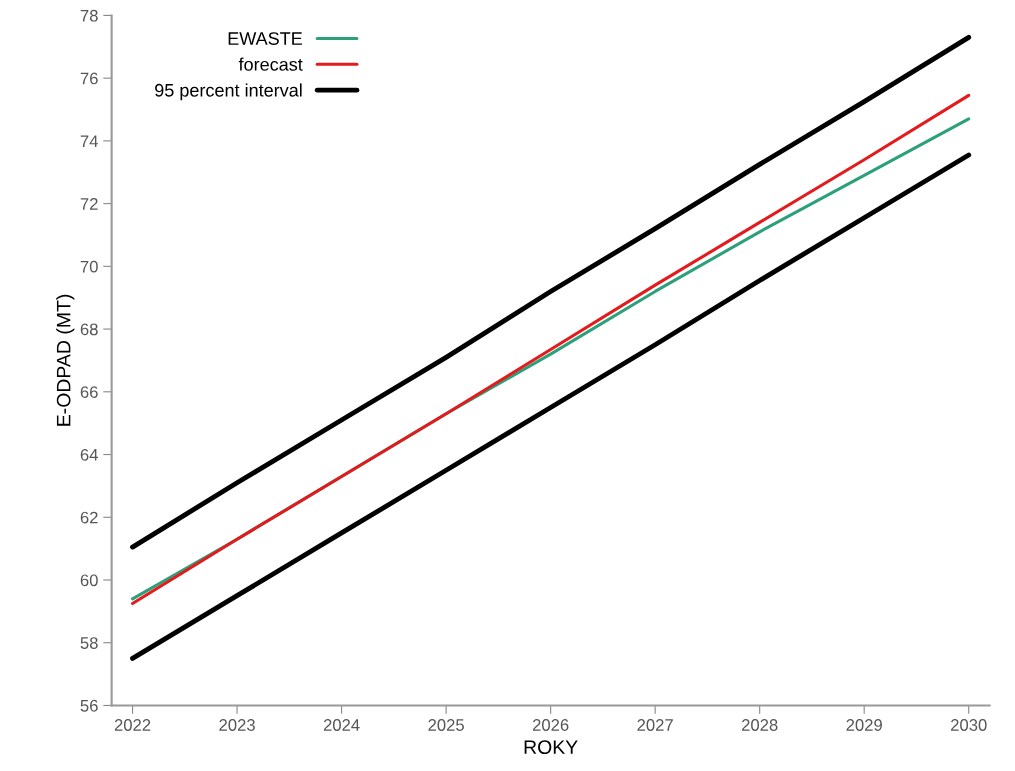  Describe the element at coordinates (446, 725) in the screenshot. I see `x-tick-label: 2025` at that location.